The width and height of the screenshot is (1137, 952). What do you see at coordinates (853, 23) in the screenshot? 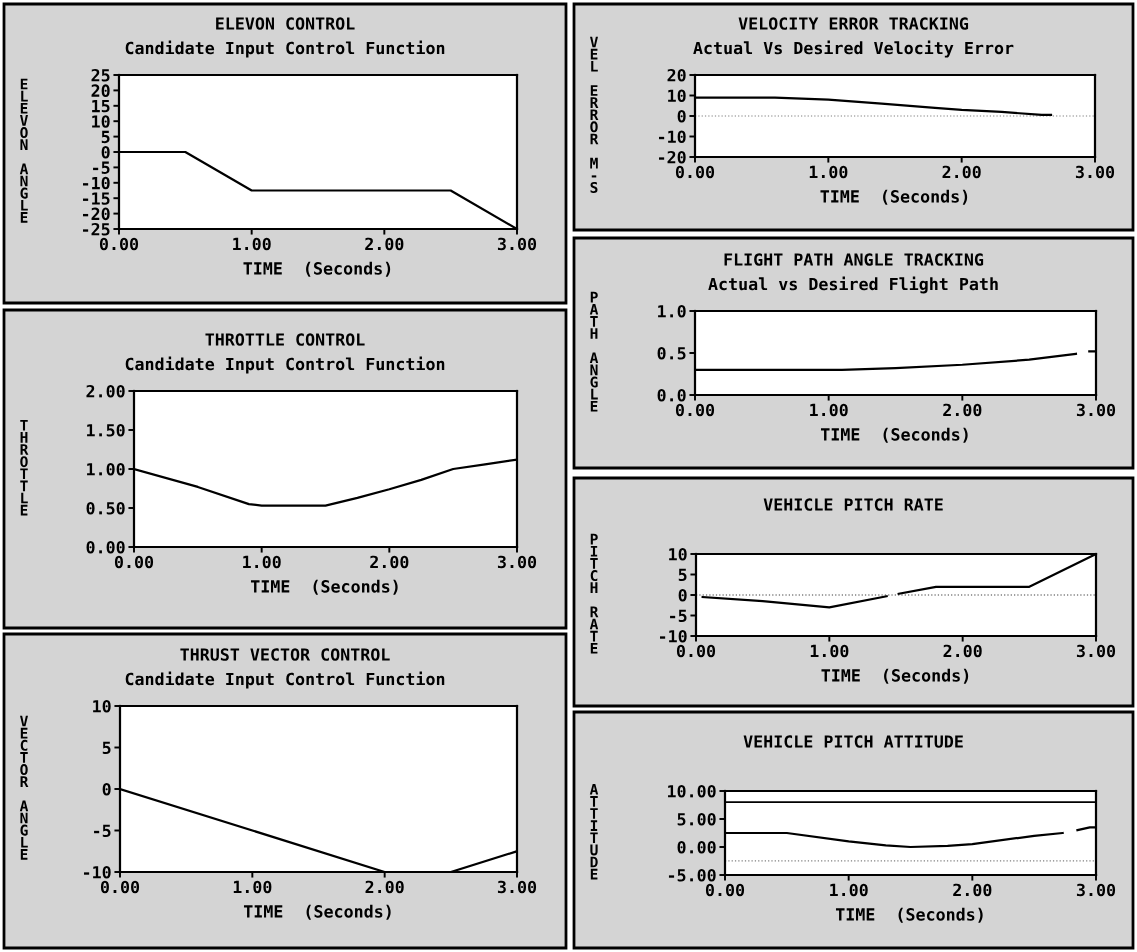
I see `chart-title: VELOCITY ERROR TRACKING` at bounding box center [853, 23].